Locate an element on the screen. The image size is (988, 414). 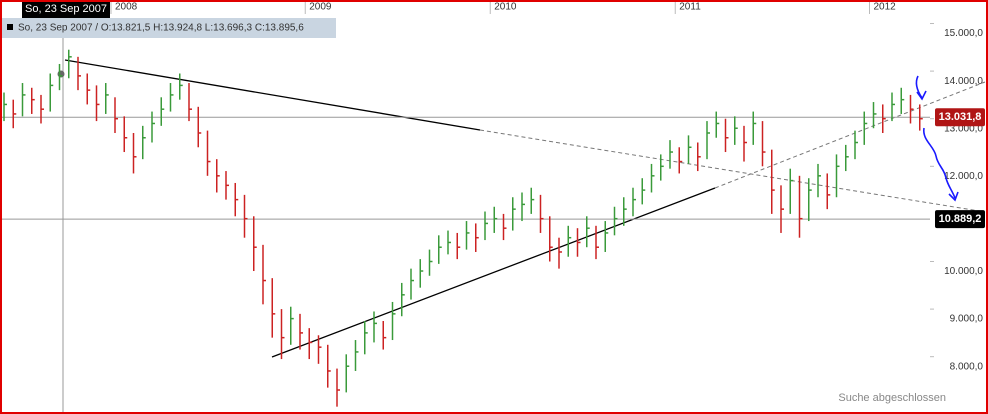
info-icon is located at coordinates (10, 27).